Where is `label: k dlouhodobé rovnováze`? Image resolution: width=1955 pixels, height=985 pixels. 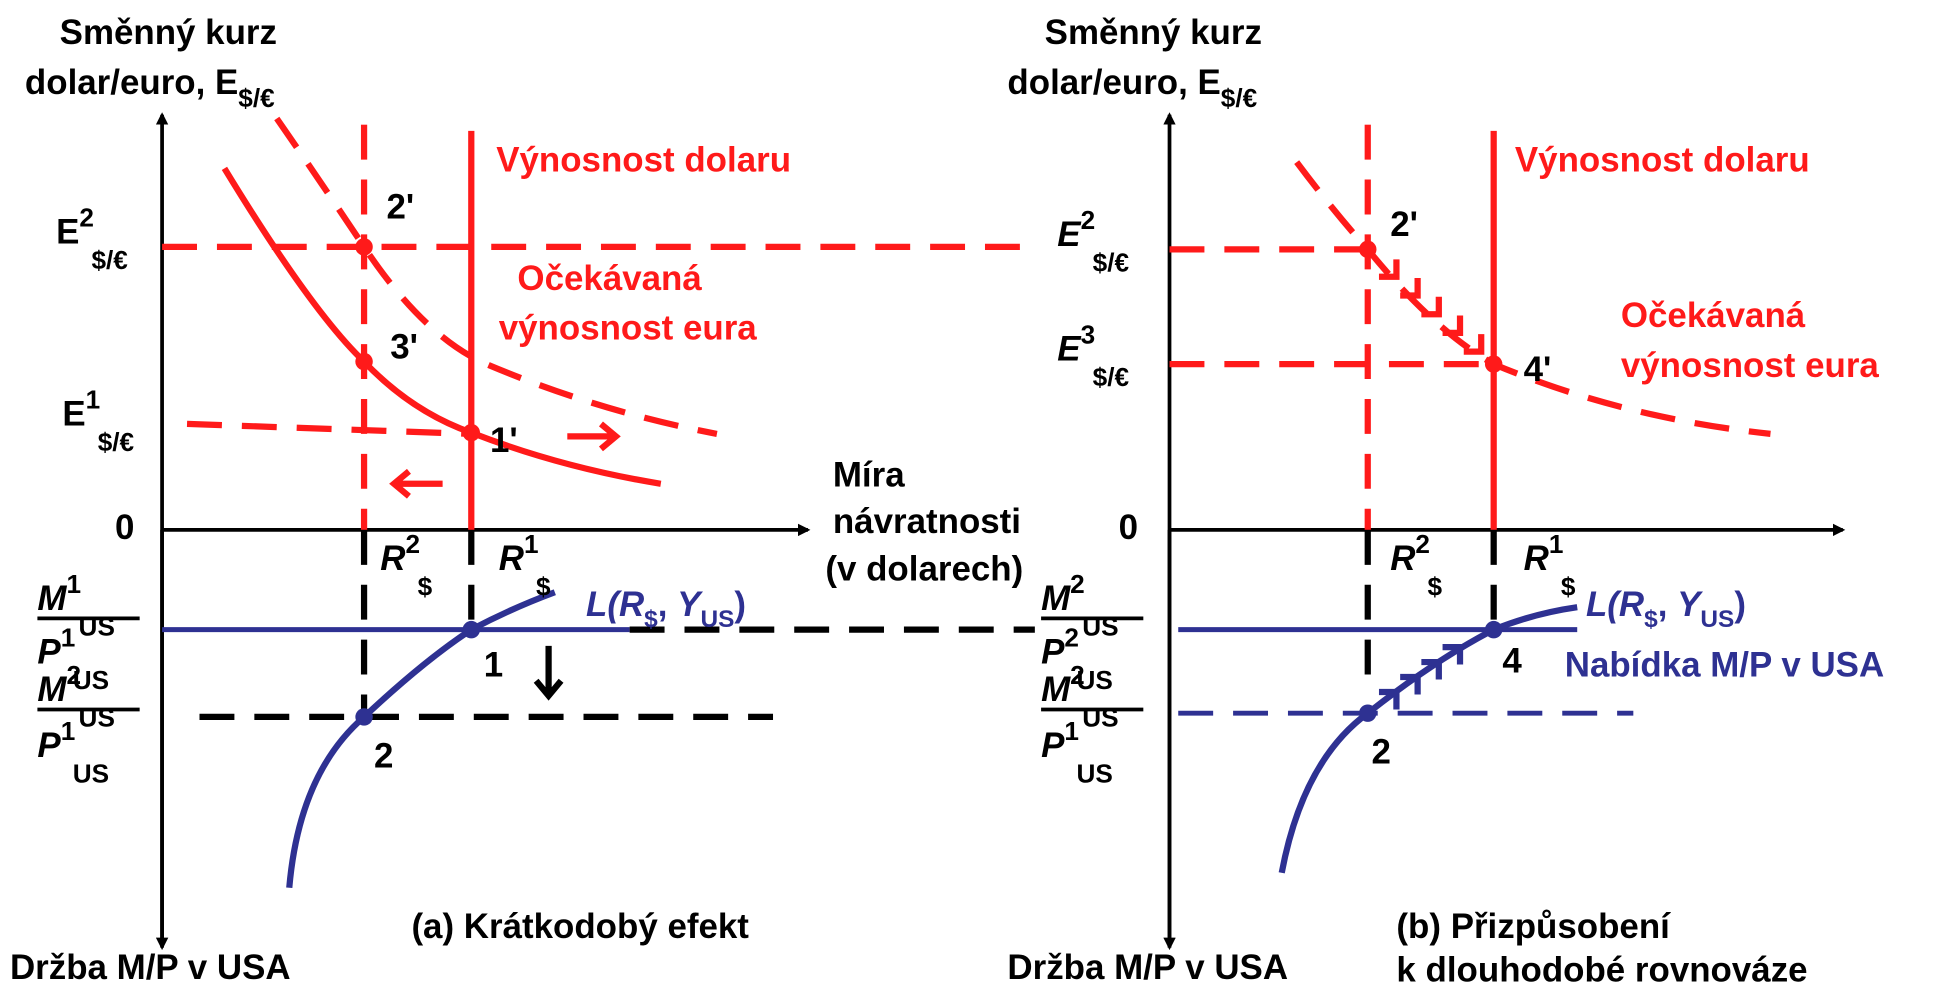 label: k dlouhodobé rovnováze is located at coordinates (1601, 968).